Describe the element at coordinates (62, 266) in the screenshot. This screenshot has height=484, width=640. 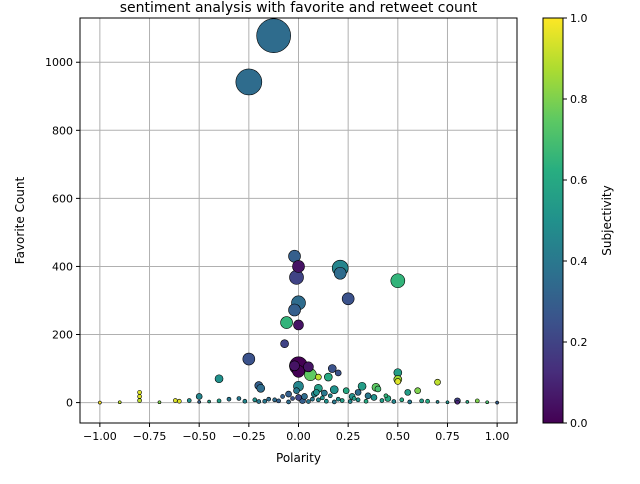
I see `y-tick-label: 400` at that location.